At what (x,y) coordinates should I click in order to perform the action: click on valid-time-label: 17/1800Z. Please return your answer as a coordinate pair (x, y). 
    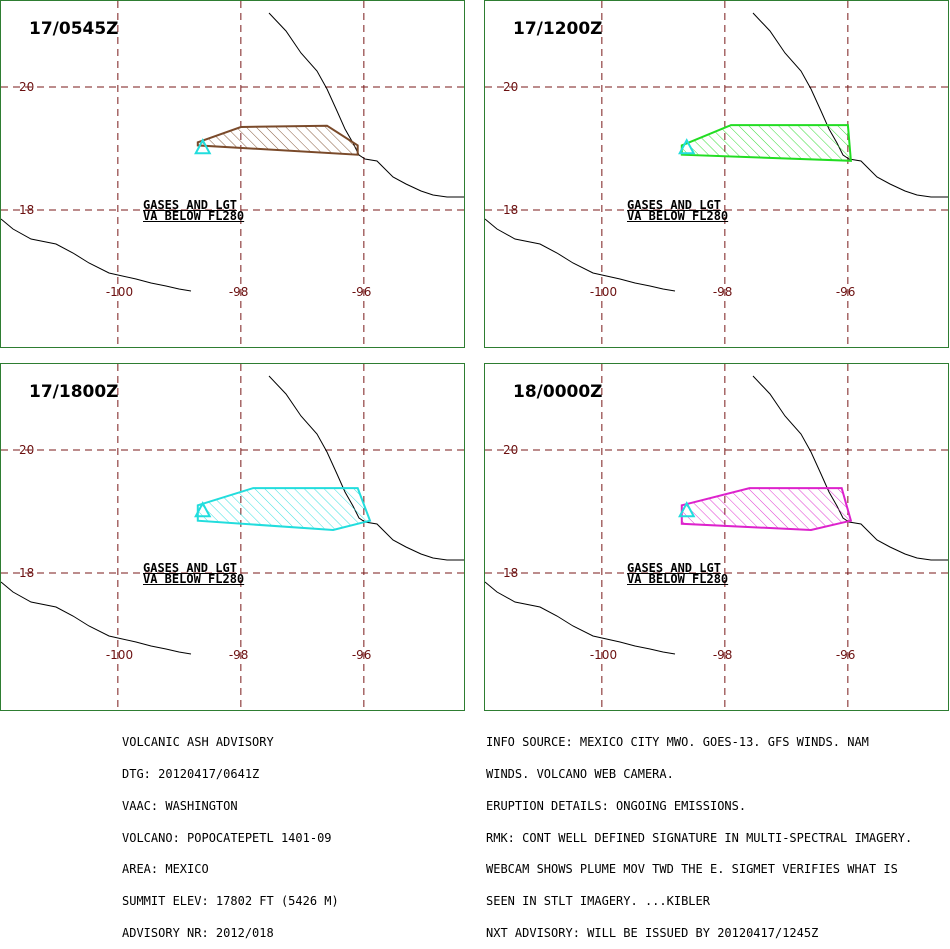
    Looking at the image, I should click on (74, 392).